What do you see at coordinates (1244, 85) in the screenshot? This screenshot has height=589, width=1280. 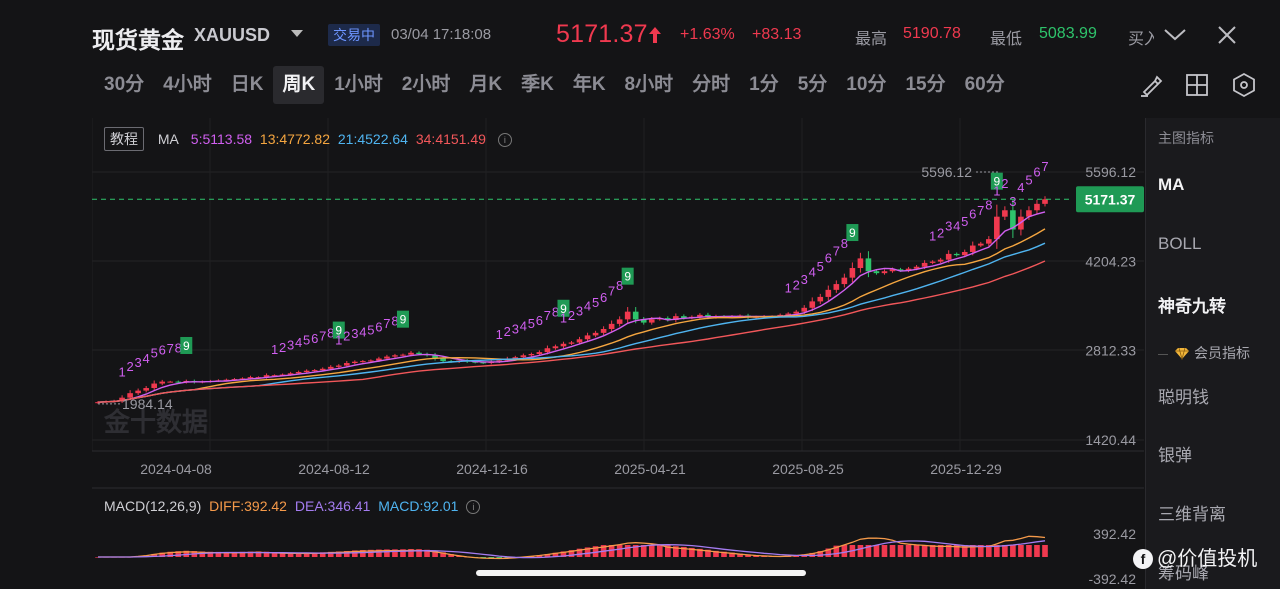 I see `settings-hexagon-icon` at bounding box center [1244, 85].